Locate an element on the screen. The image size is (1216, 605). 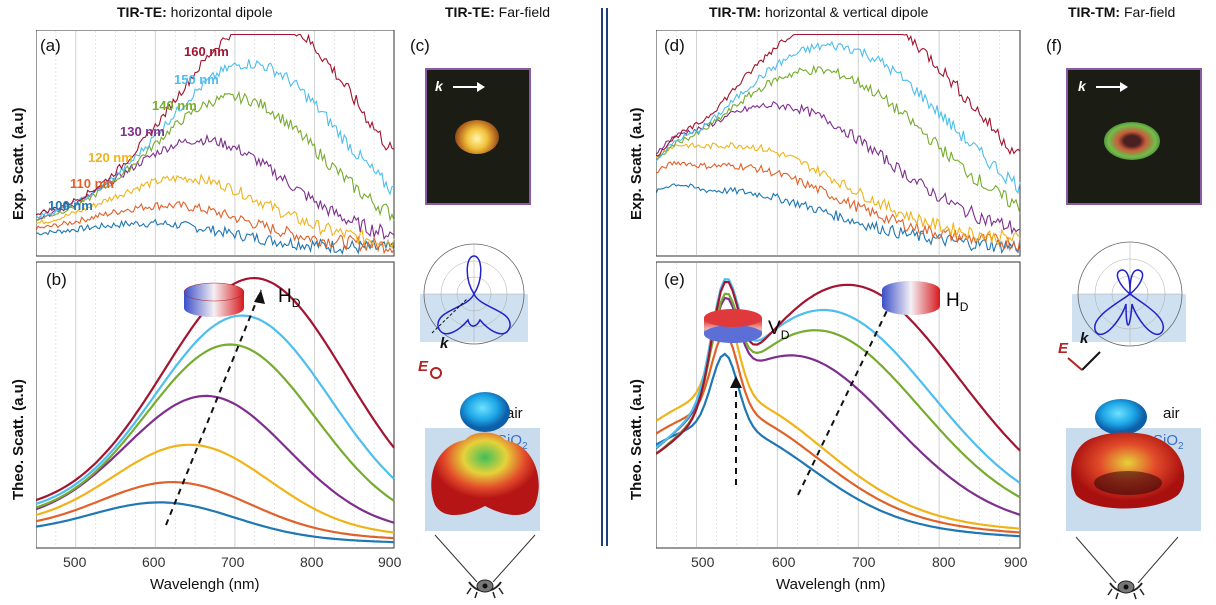
header-tm-dipole: TIR-TM: horizontal & vertical dipole is located at coordinates (819, 12).